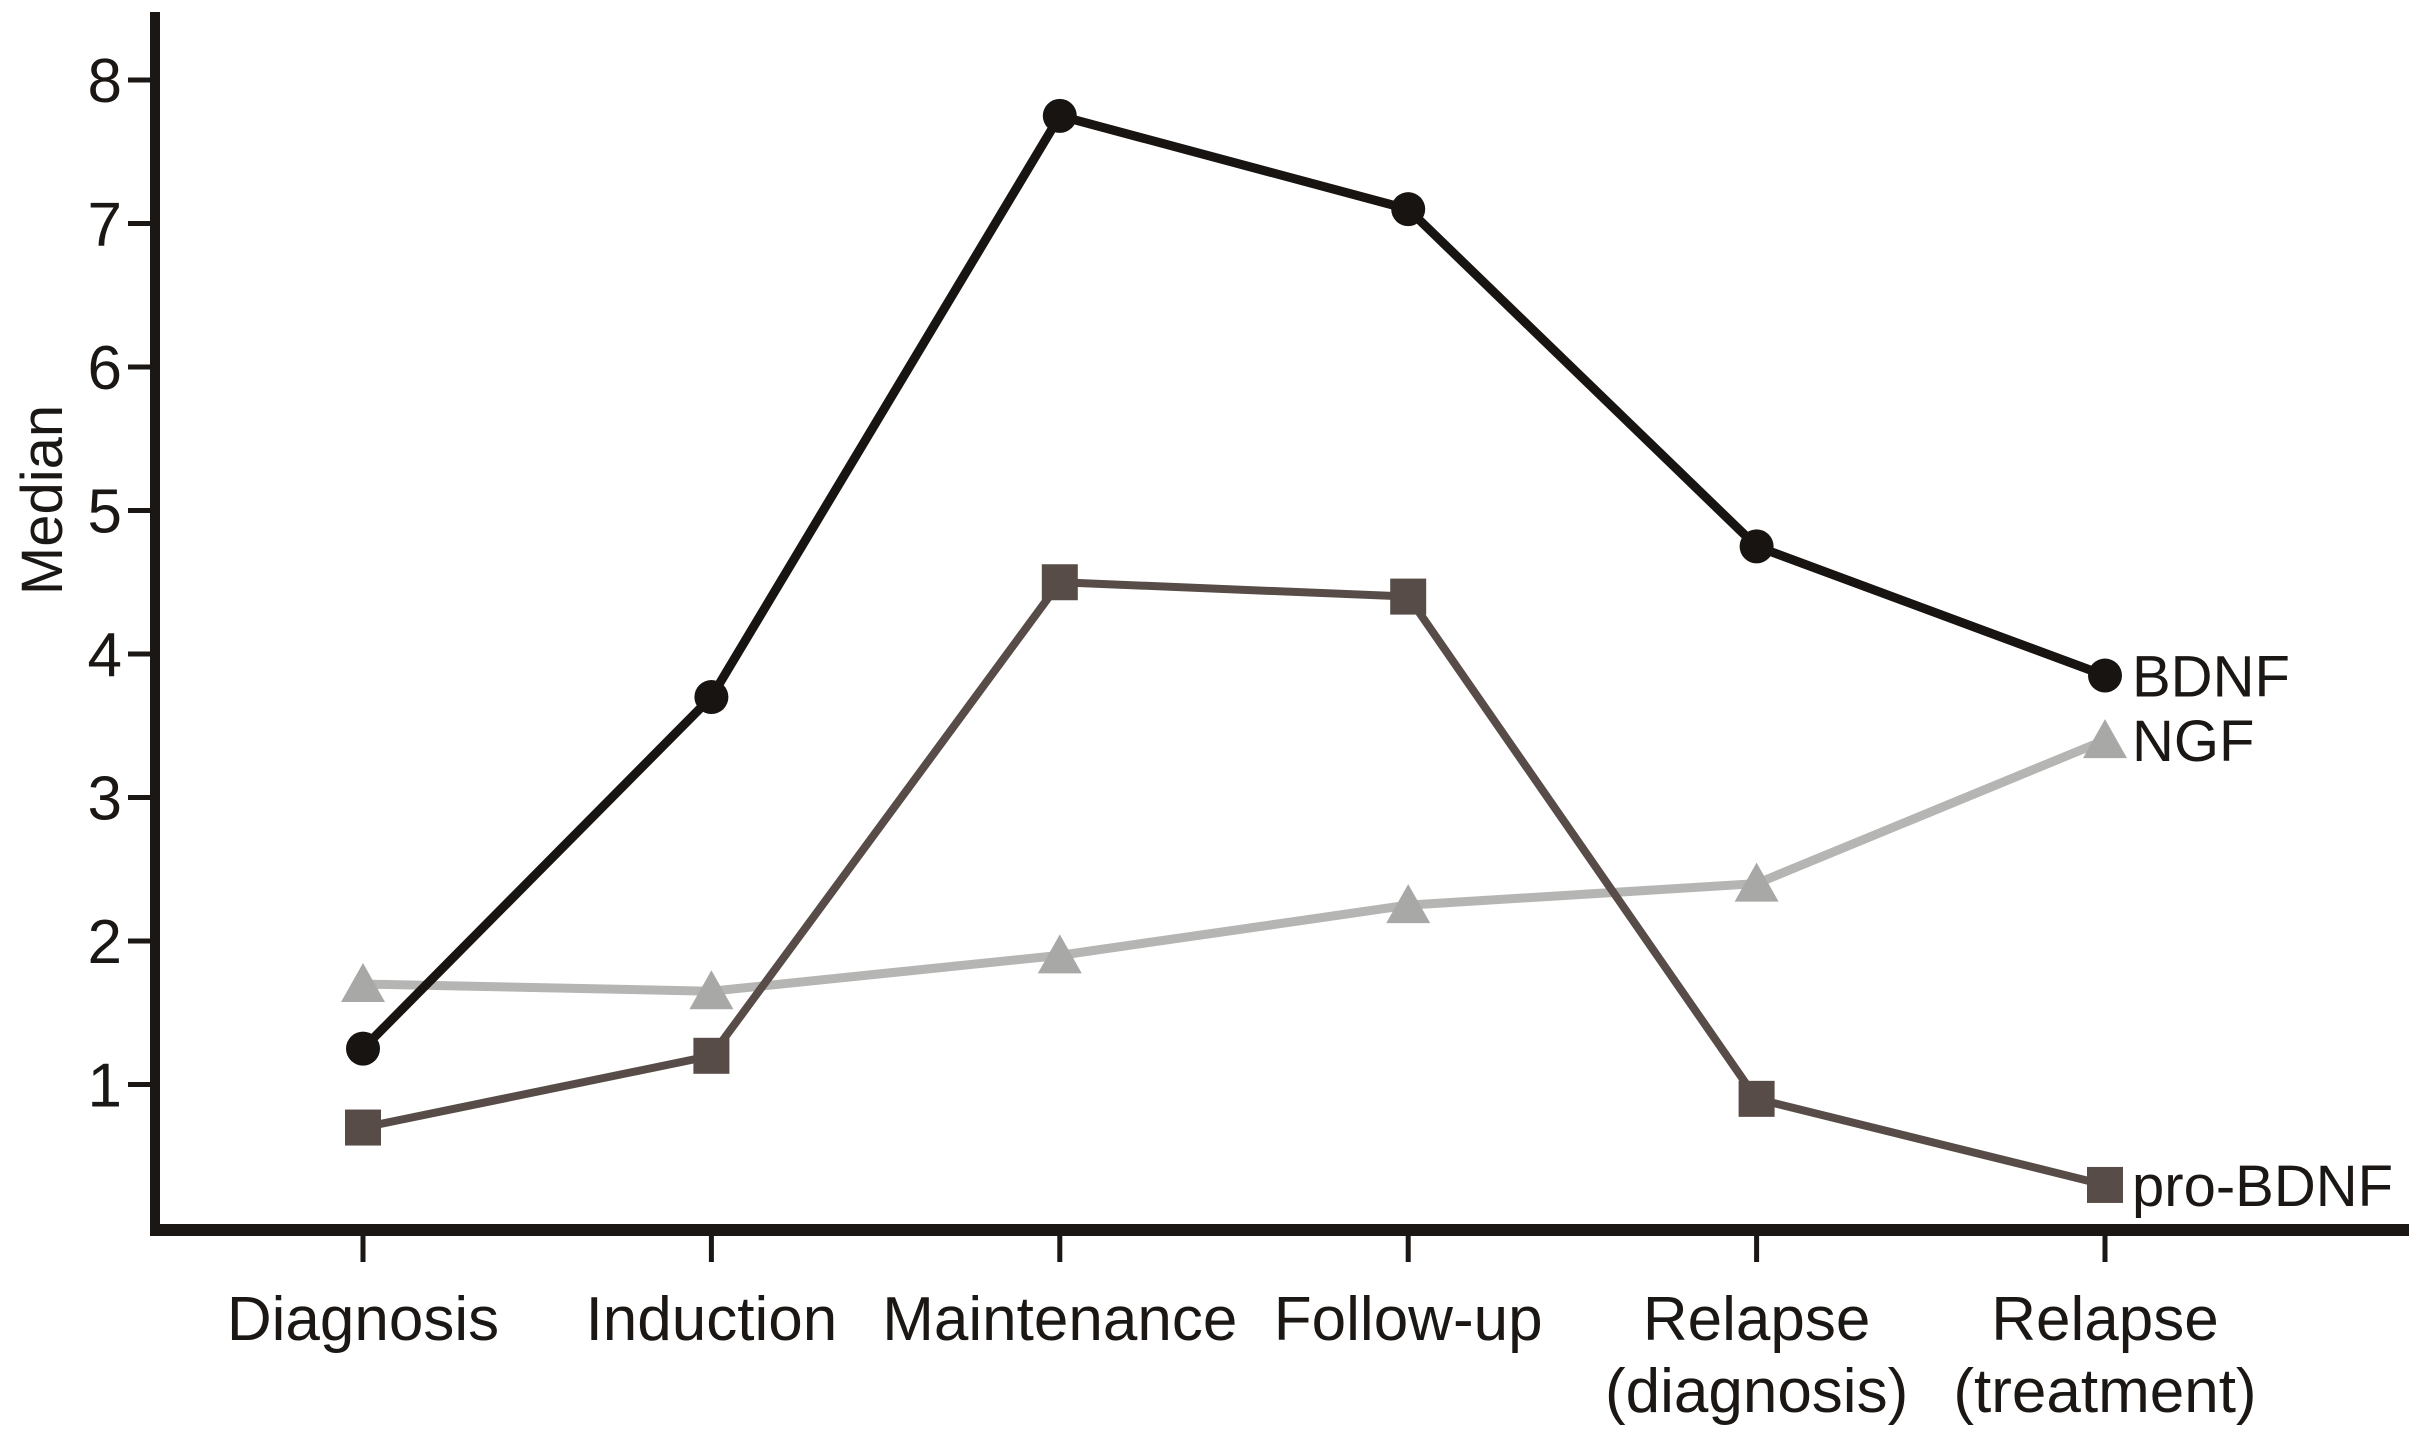 The height and width of the screenshot is (1446, 2409). What do you see at coordinates (105, 799) in the screenshot?
I see `y-tick-label: 3` at bounding box center [105, 799].